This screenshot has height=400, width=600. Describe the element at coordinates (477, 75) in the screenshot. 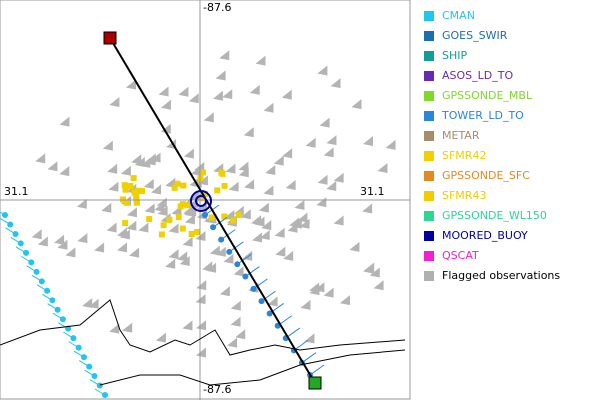

I see `legend-label: ASOS_LD_TO` at that location.